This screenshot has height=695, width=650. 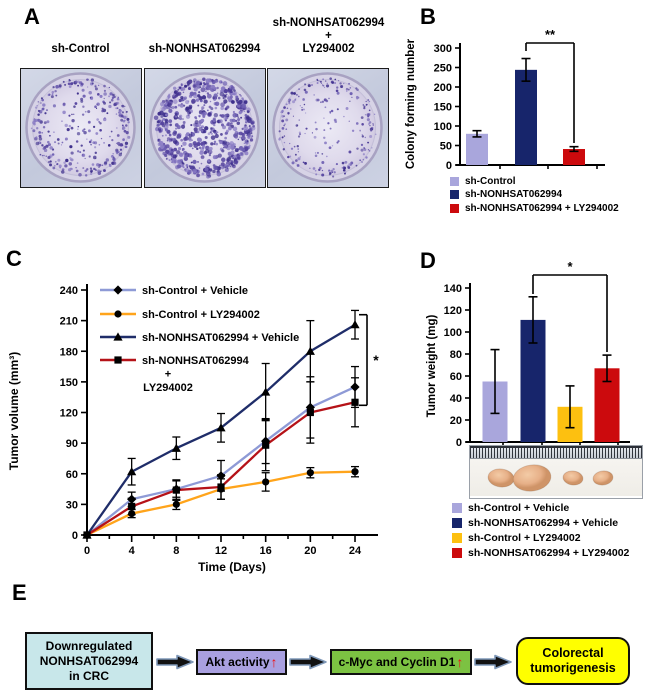 What do you see at coordinates (573, 668) in the screenshot?
I see `flow-box-text-line: tumorigenesis` at bounding box center [573, 668].